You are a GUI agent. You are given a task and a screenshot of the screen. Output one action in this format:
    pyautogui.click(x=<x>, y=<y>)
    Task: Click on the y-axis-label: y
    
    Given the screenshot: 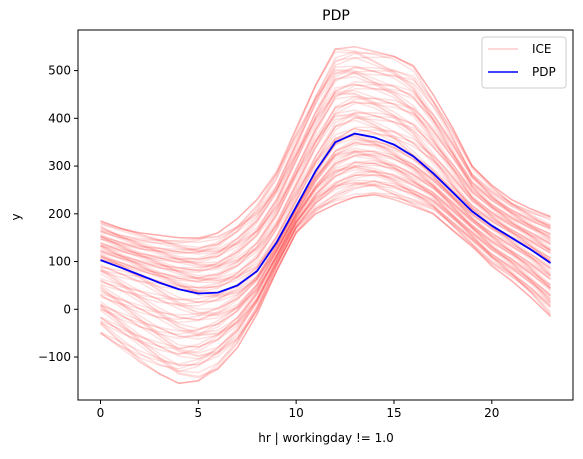 What is the action you would take?
    pyautogui.click(x=16, y=216)
    